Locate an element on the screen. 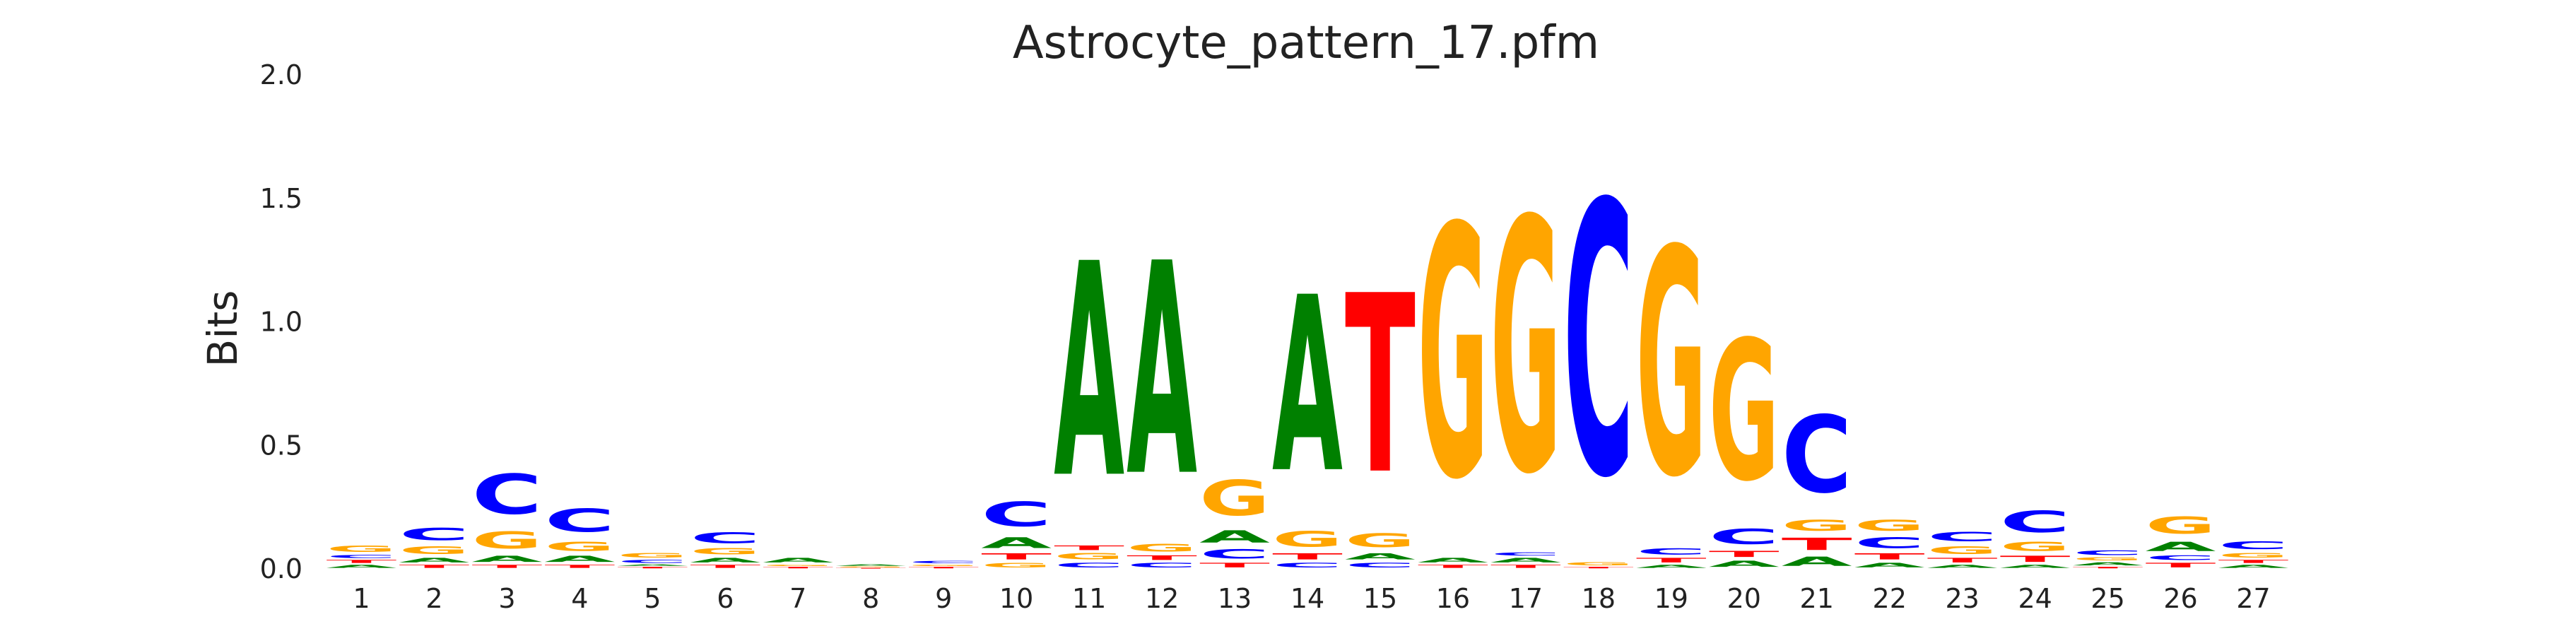 This screenshot has height=636, width=2576. x-tick-label: 13 is located at coordinates (1235, 598).